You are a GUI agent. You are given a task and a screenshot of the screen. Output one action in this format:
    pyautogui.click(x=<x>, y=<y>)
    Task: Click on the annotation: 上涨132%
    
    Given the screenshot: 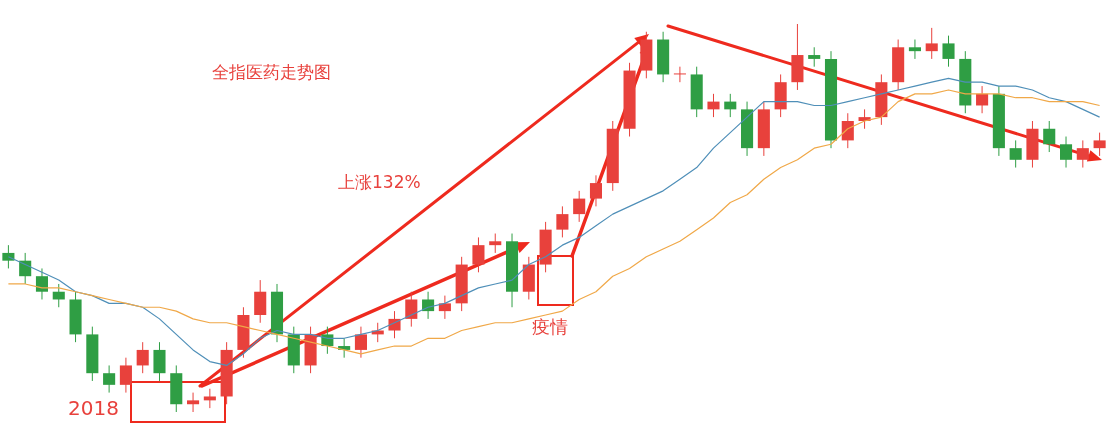 What is the action you would take?
    pyautogui.click(x=379, y=182)
    